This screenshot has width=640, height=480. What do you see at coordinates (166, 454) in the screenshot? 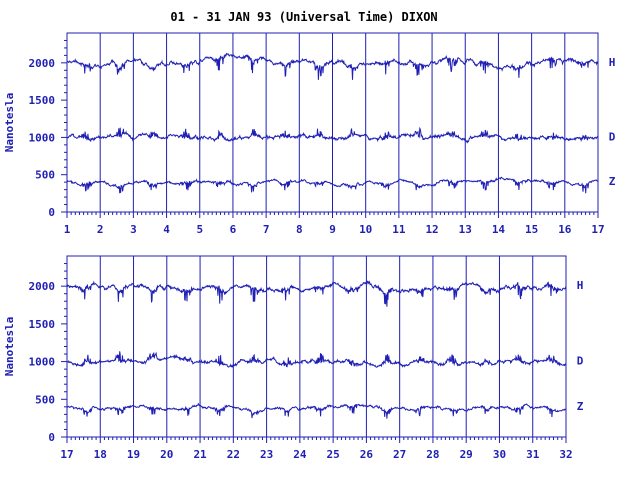
I see `x-tick-label: 20` at bounding box center [166, 454].